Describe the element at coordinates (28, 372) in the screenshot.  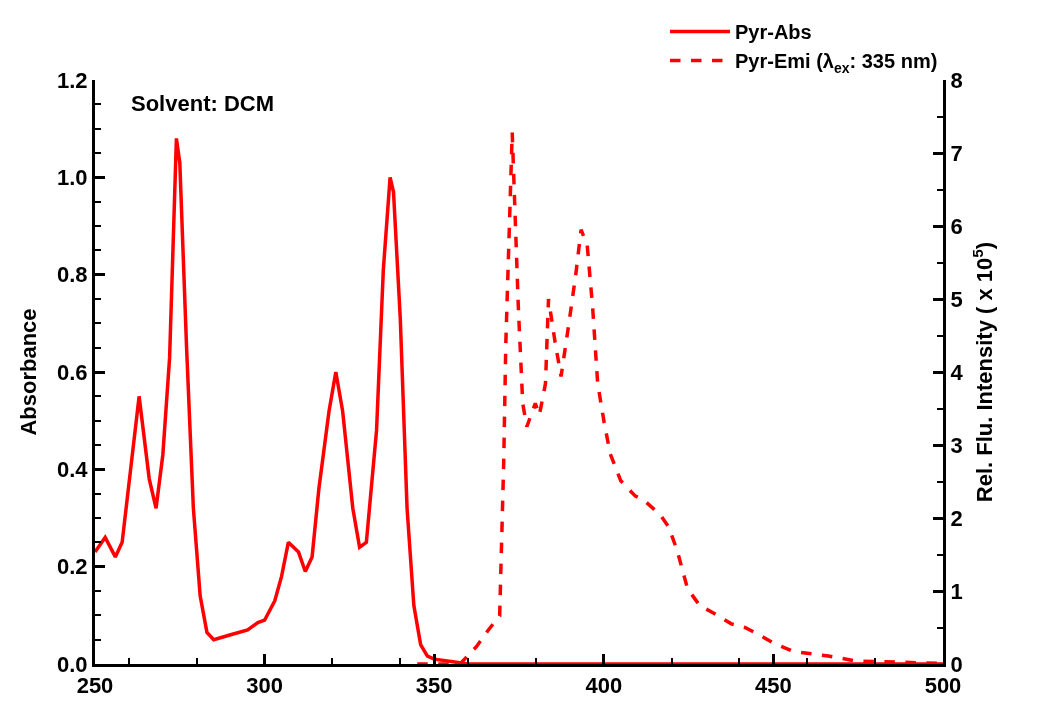
I see `y-axis-title: Absorbance` at that location.